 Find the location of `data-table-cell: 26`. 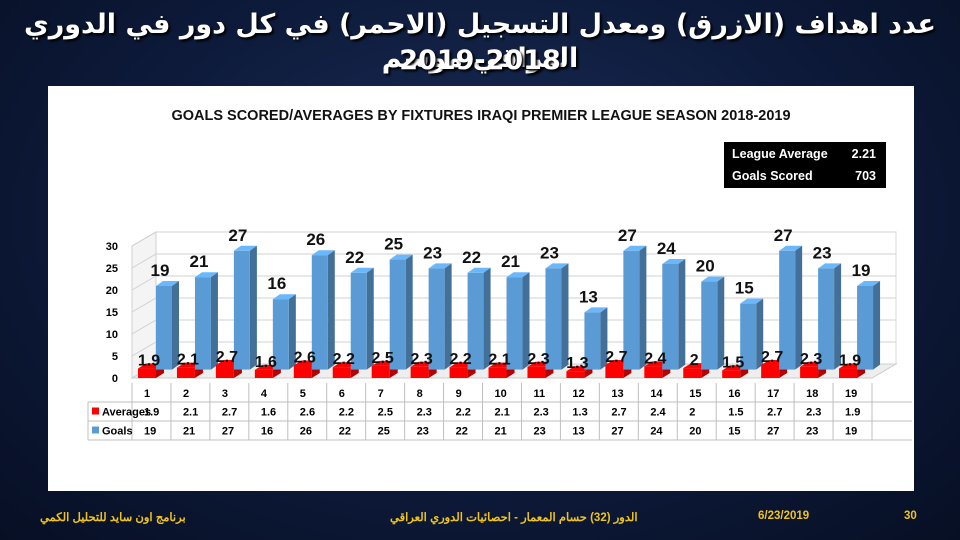

data-table-cell: 26 is located at coordinates (306, 432).